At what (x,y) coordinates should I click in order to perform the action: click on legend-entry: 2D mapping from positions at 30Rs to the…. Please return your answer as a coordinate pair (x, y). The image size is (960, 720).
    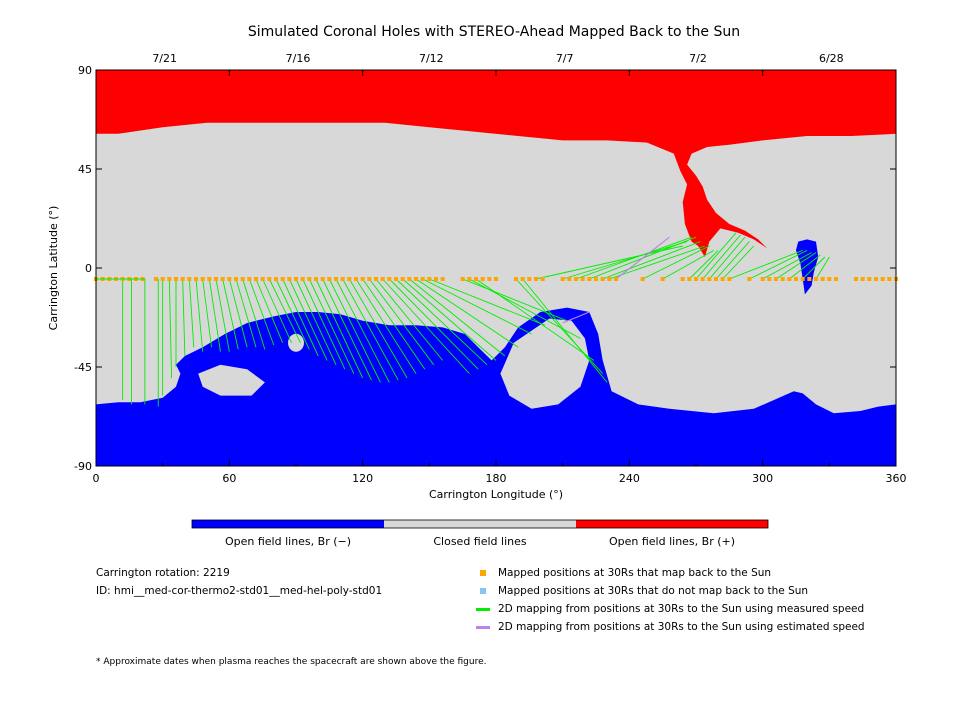
    Looking at the image, I should click on (670, 609).